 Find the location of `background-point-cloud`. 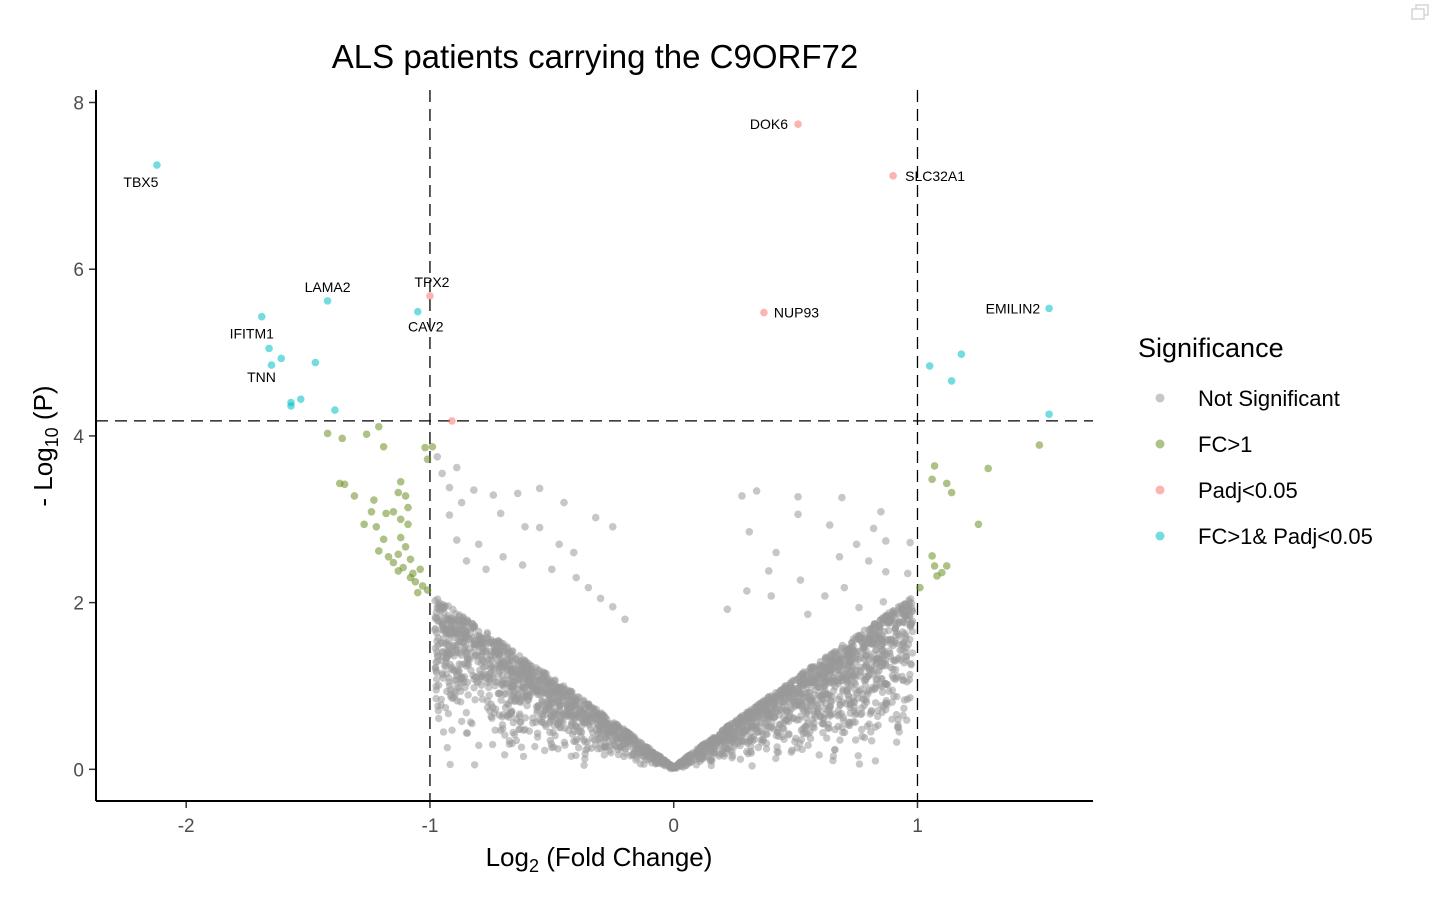

background-point-cloud is located at coordinates (674, 684).